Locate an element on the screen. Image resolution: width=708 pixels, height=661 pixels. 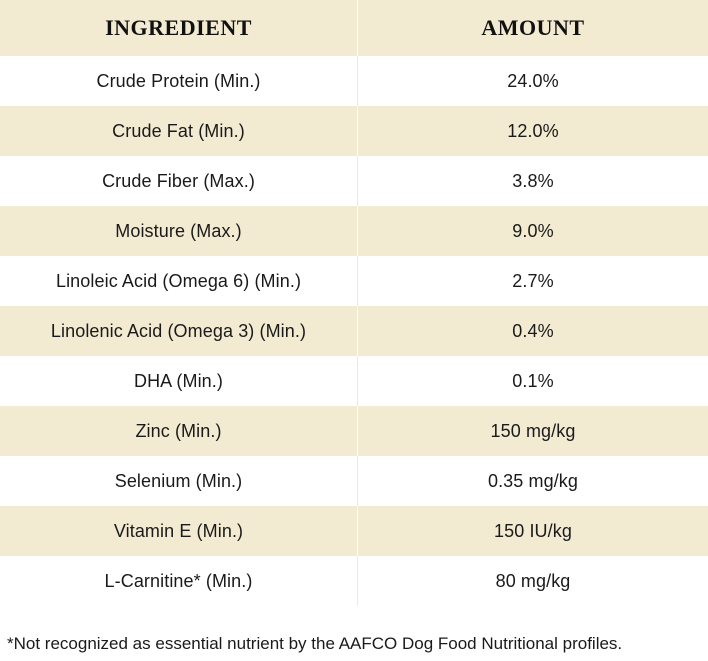
ingredient-cell: Linoleic Acid (Omega 6) (Min.) is located at coordinates (178, 280).